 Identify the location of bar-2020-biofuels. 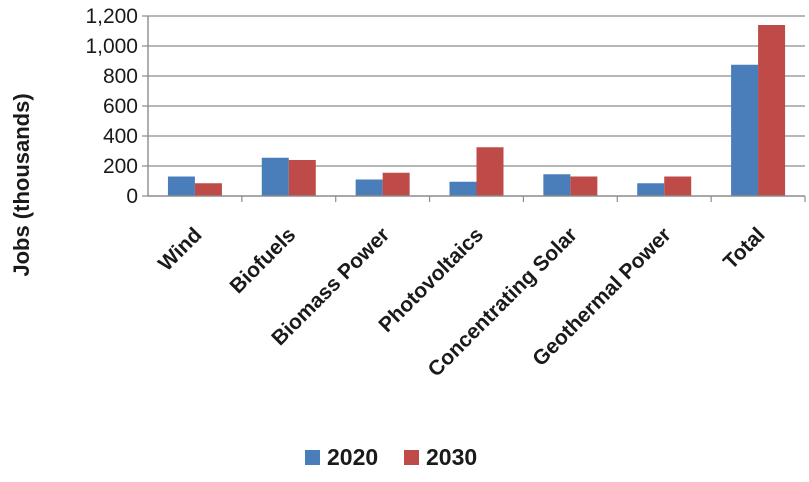
(275, 176).